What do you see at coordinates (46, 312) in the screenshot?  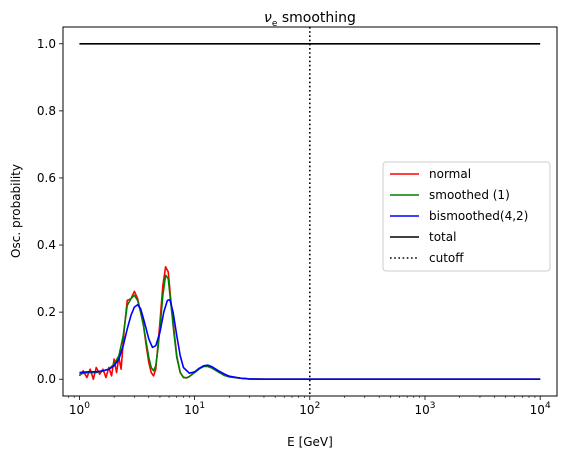 I see `y-tick-label-1: 0.2` at bounding box center [46, 312].